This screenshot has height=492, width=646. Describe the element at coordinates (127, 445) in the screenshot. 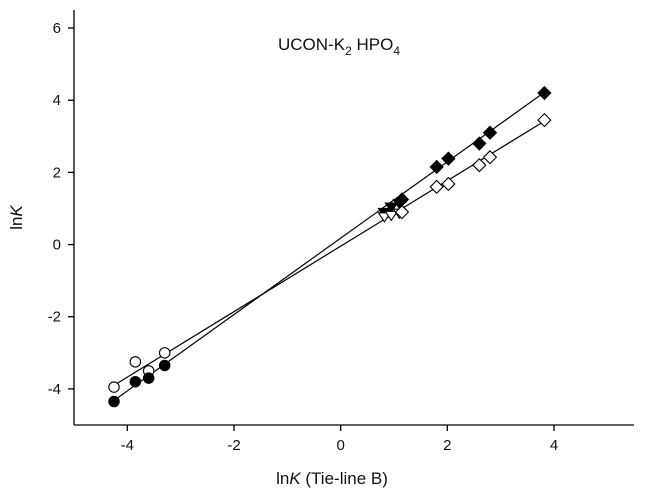

I see `x-tick-label: -4` at that location.